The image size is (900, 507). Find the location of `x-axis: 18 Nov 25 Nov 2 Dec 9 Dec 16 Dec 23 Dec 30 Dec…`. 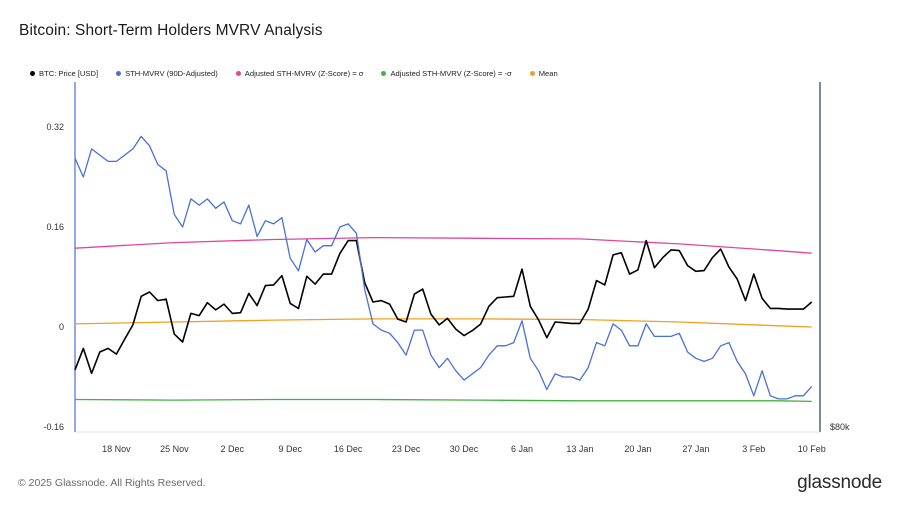

x-axis: 18 Nov 25 Nov 2 Dec 9 Dec 16 Dec 23 Dec 30 Dec… is located at coordinates (464, 449).